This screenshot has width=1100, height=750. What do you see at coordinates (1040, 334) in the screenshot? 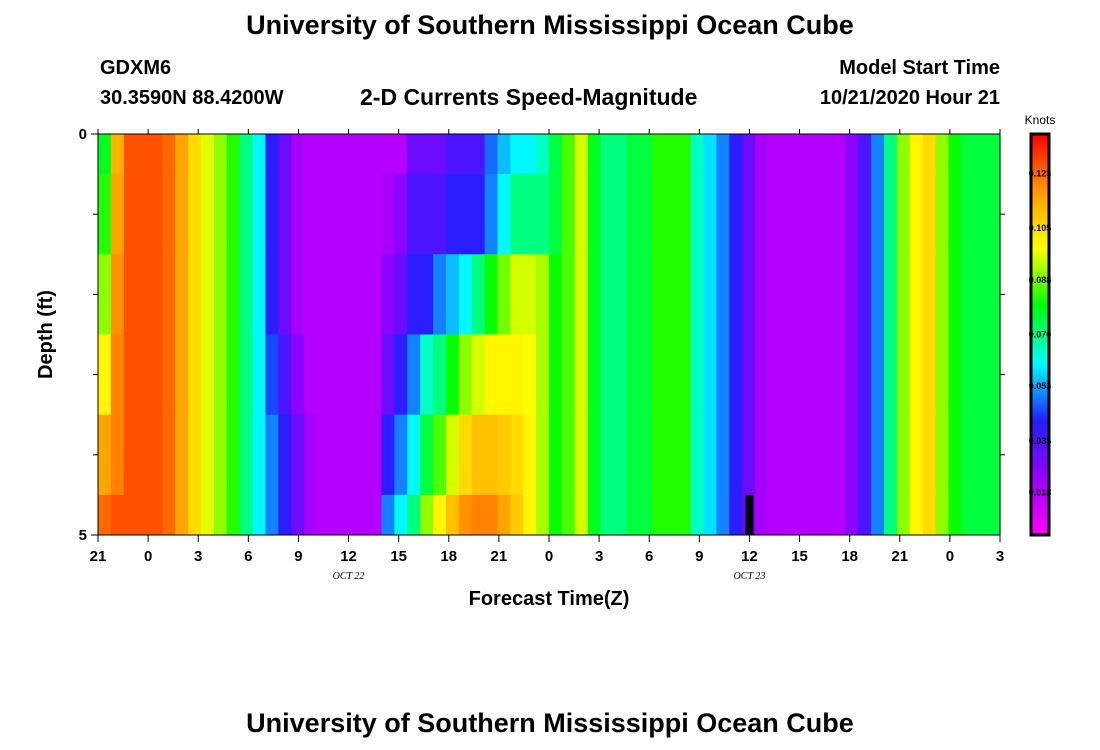
I see `colorbar-gradient` at bounding box center [1040, 334].